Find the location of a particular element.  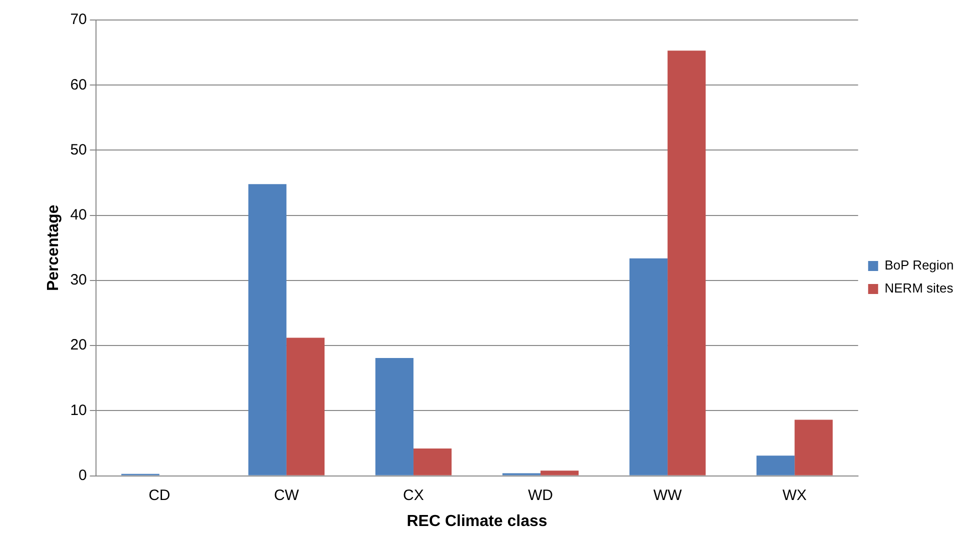

y-tick-label: 70 is located at coordinates (78, 19).